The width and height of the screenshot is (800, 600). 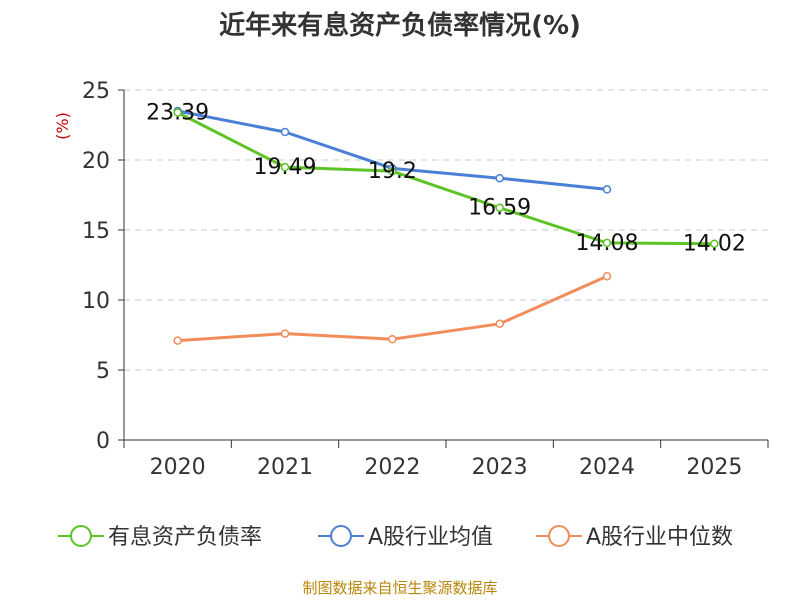 What do you see at coordinates (500, 467) in the screenshot?
I see `x-tick-label: 2023` at bounding box center [500, 467].